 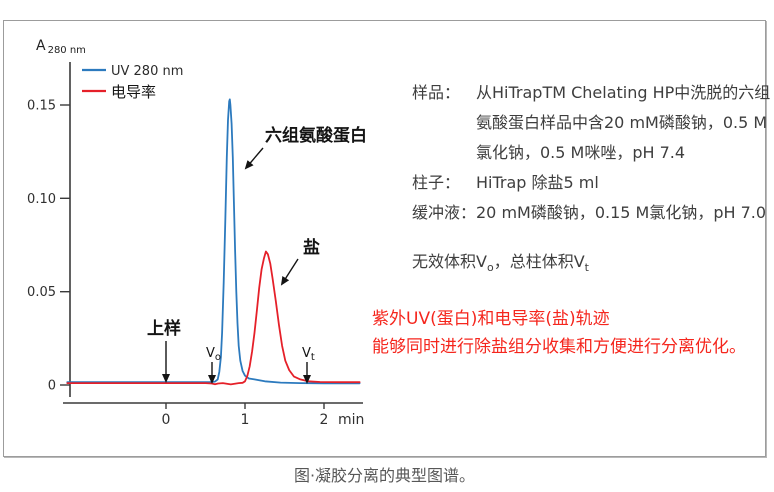 What do you see at coordinates (213, 354) in the screenshot?
I see `void-volume-label: Vo` at bounding box center [213, 354].